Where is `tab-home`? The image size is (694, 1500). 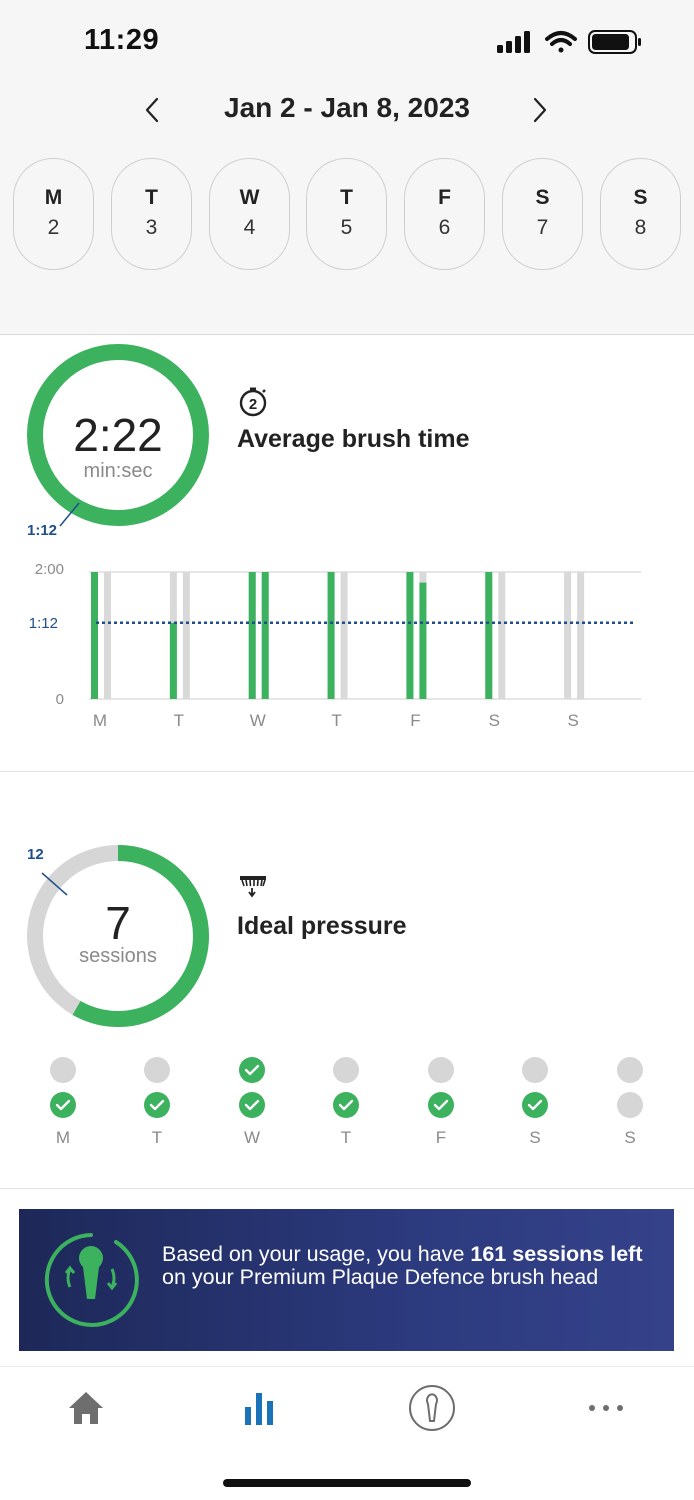 tab-home is located at coordinates (86, 1408).